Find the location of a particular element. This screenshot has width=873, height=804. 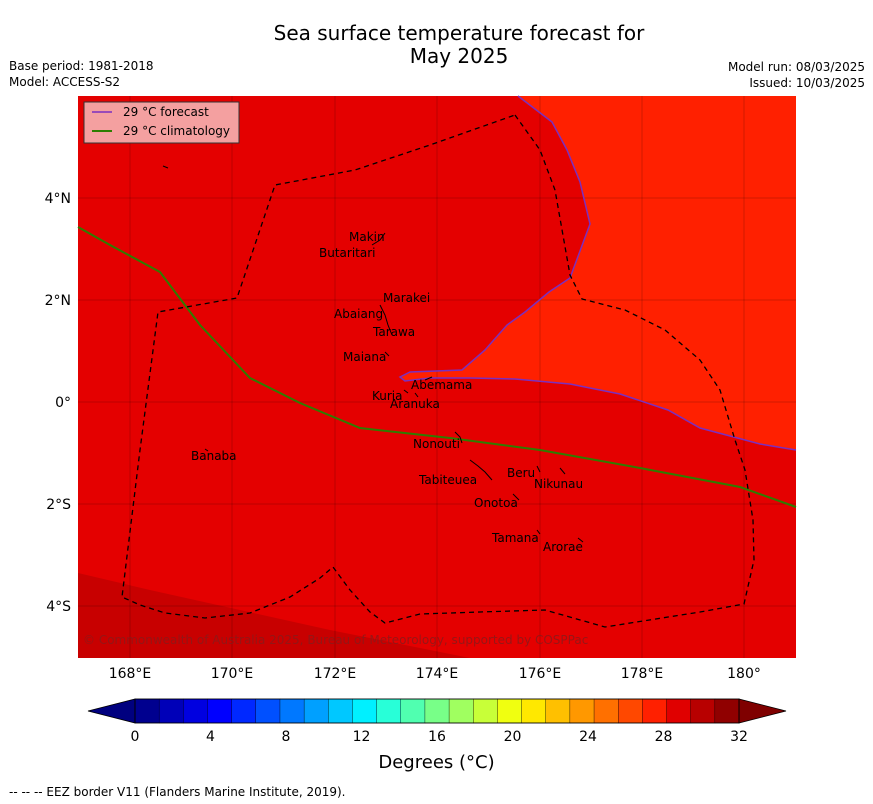

y-tick-4s: 4°S is located at coordinates (58, 607).